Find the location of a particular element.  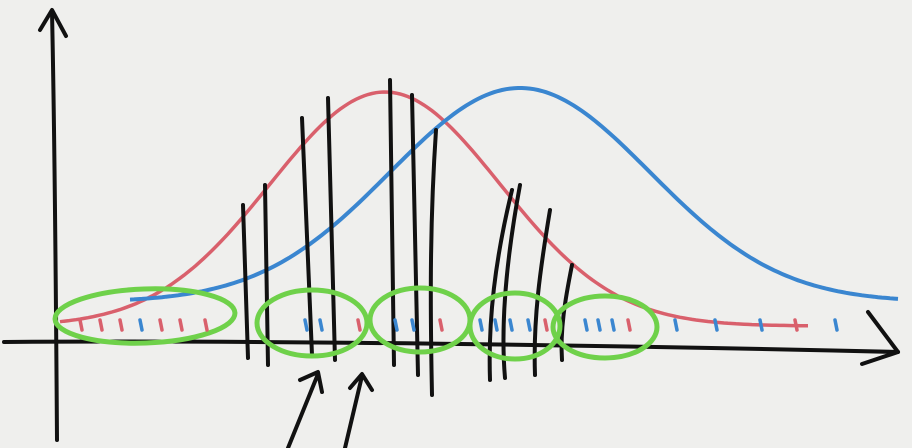

sample-points is located at coordinates (458, 325).